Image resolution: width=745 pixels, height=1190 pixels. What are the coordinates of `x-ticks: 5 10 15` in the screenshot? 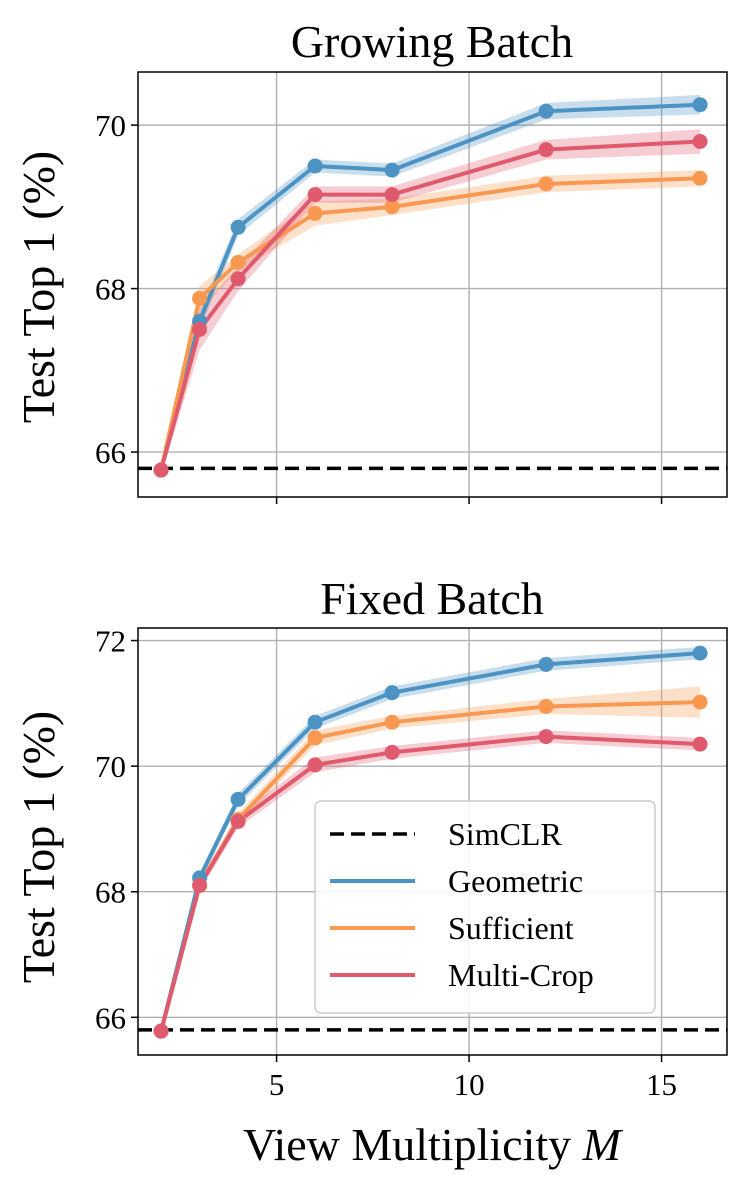 It's located at (473, 1078).